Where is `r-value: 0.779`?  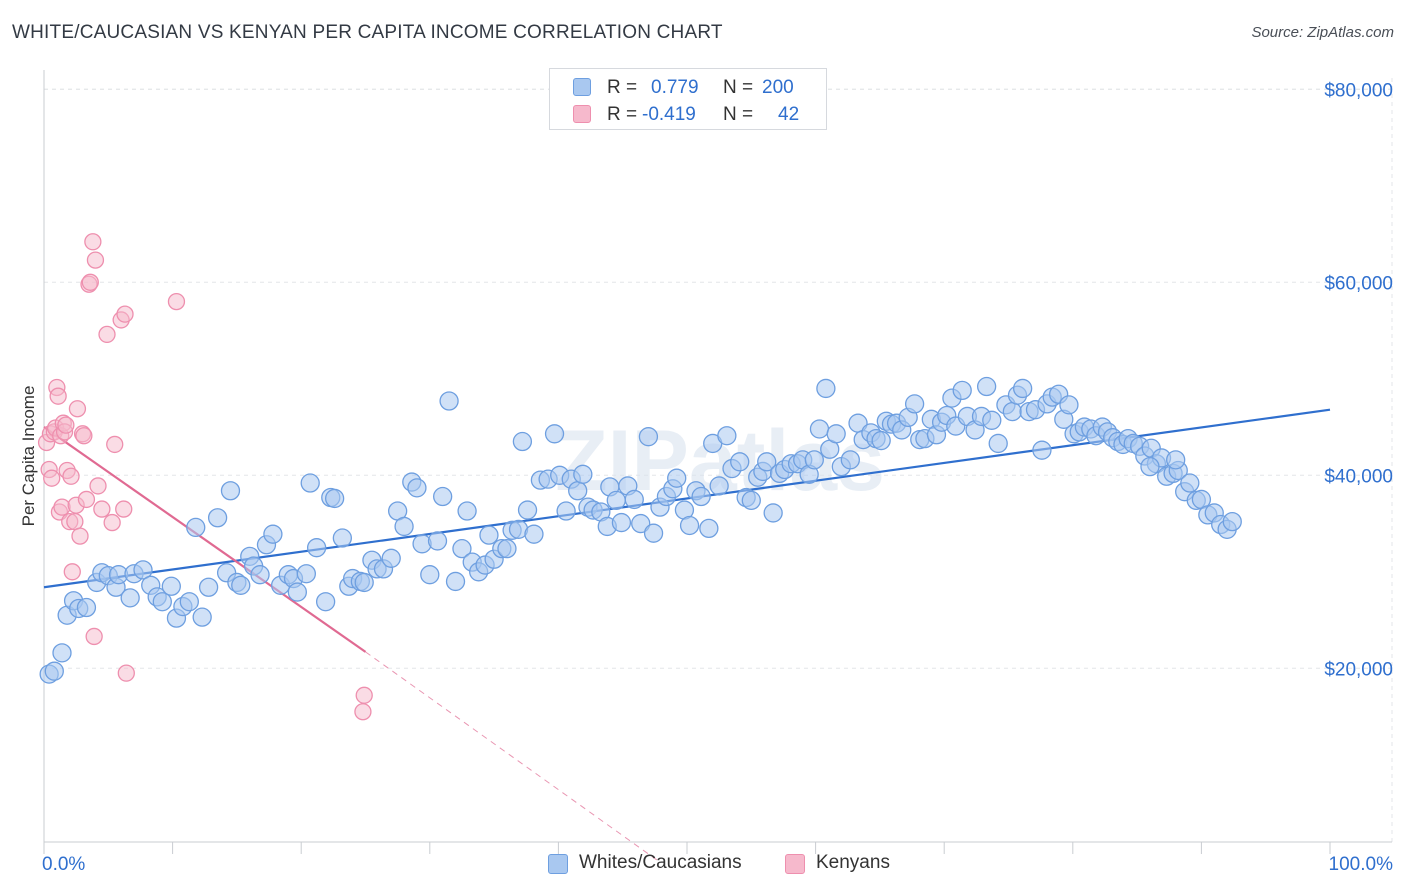 r-value: 0.779 is located at coordinates (675, 87).